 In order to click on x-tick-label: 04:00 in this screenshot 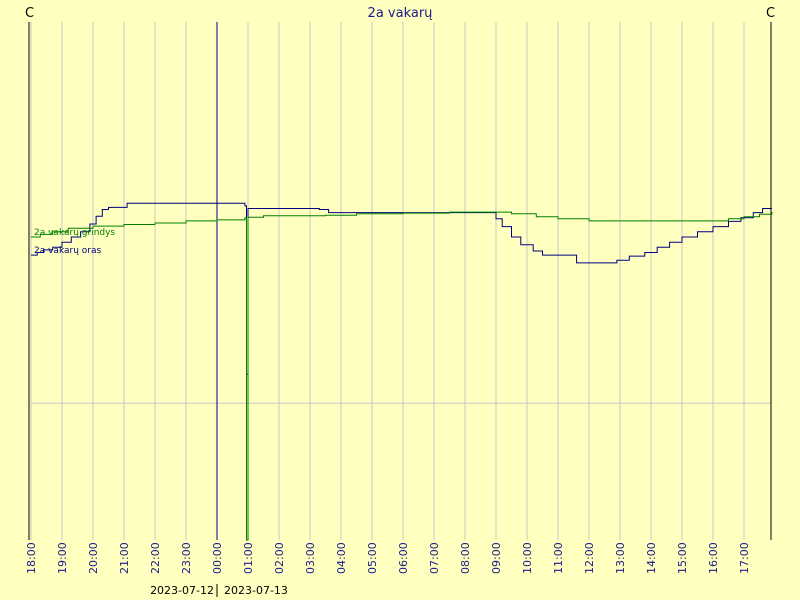, I will do `click(341, 558)`.